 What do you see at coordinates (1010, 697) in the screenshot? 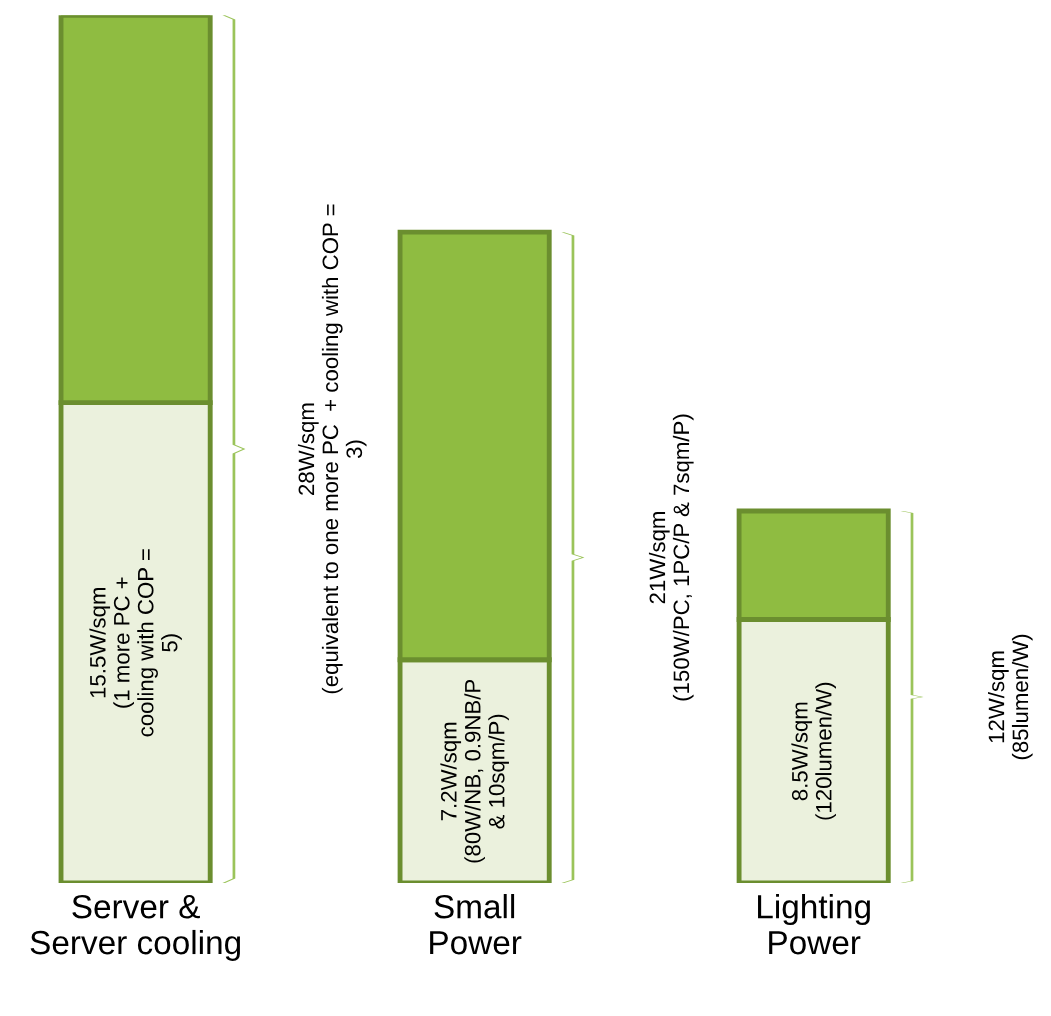
I see `text: 12W/sqm (85lumen/W)` at bounding box center [1010, 697].